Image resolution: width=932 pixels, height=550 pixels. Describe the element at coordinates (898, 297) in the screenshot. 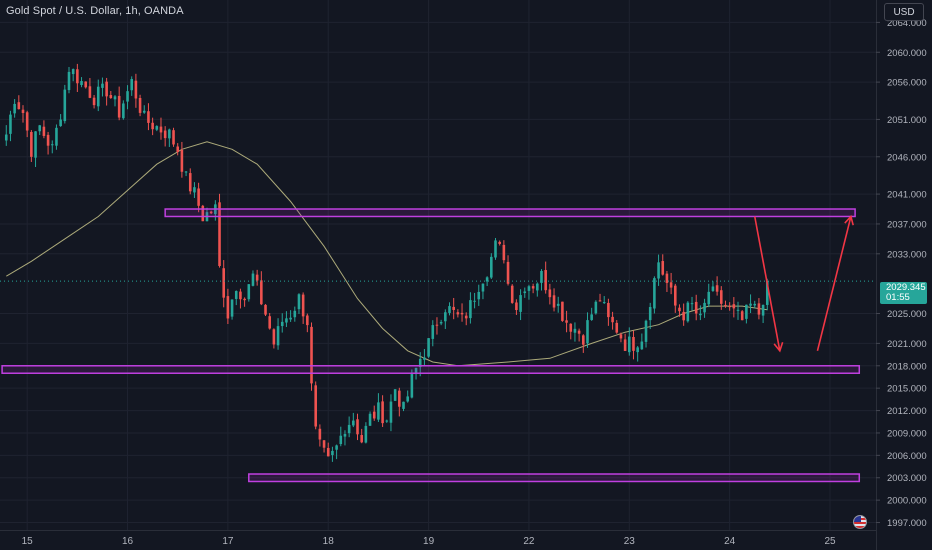

I see `bar-countdown: 01:55` at that location.